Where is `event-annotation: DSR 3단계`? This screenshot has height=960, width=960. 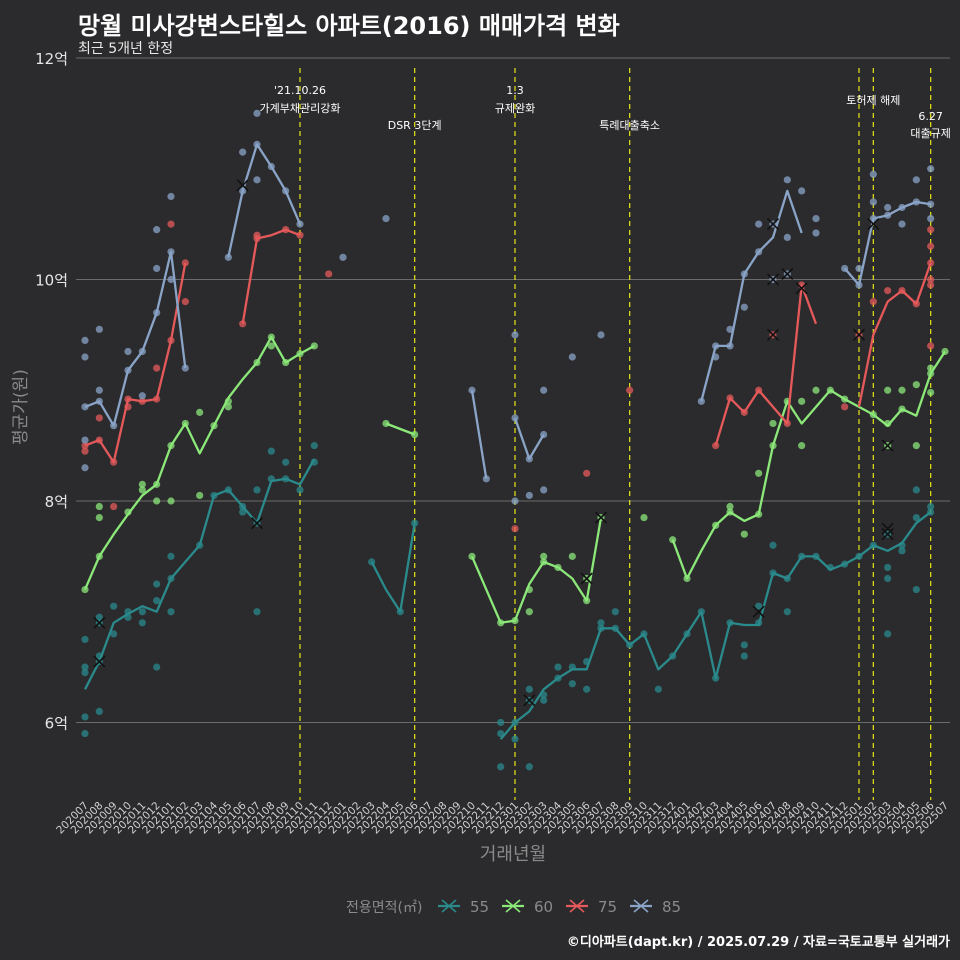
event-annotation: DSR 3단계 is located at coordinates (415, 125).